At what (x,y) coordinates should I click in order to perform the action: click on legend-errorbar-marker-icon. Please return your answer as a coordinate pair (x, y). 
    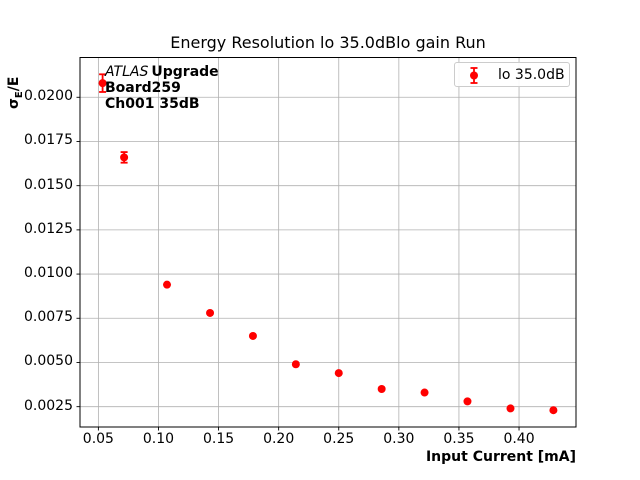
    Looking at the image, I should click on (474, 75).